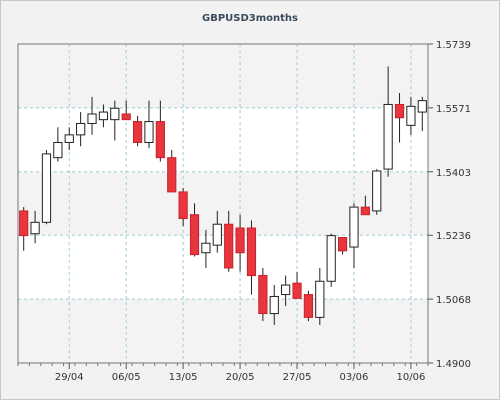  Describe the element at coordinates (453, 173) in the screenshot. I see `y-tick-label: 1.5403` at that location.